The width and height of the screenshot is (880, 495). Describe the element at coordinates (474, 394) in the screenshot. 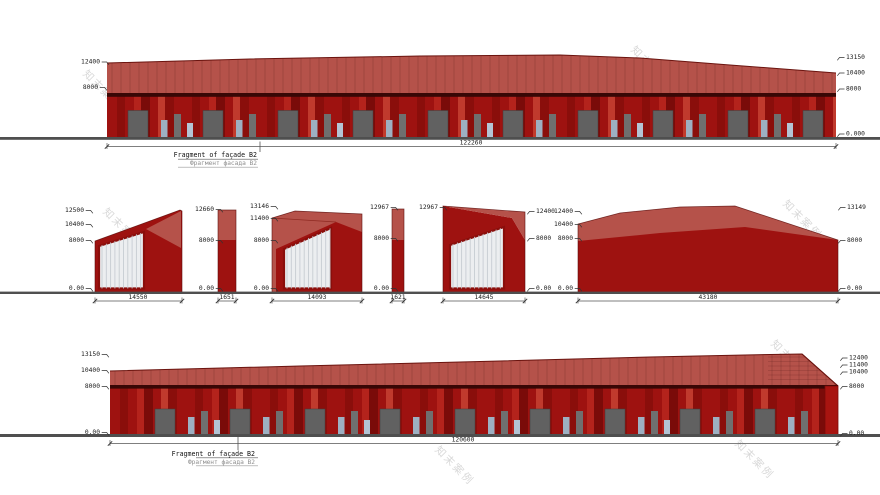

I see `bottom-elevation-graphic` at that location.